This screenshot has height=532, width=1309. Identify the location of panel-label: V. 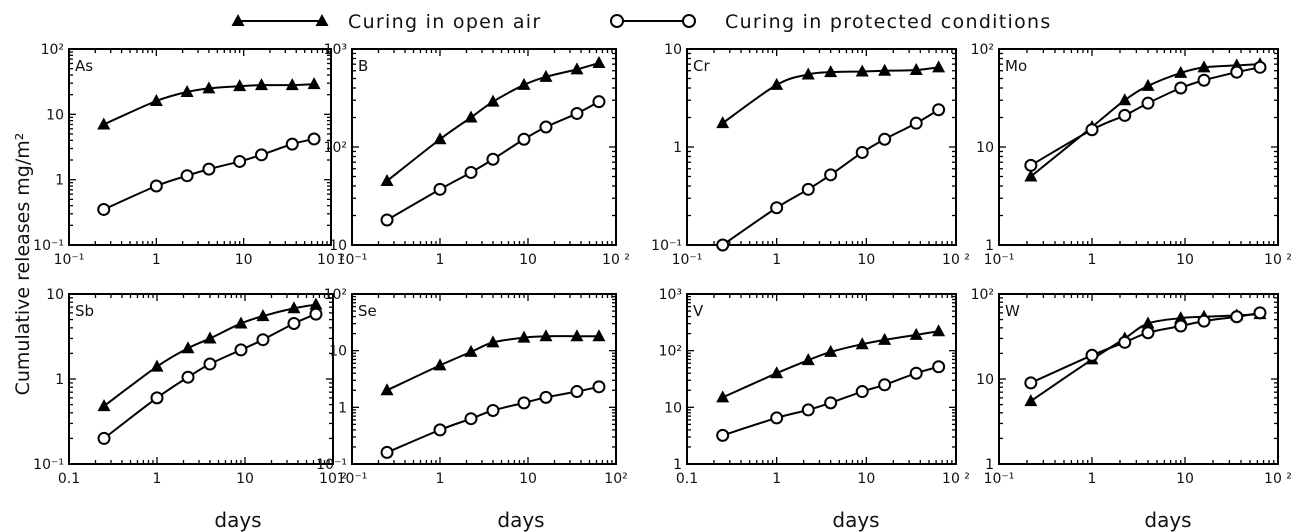
(698, 311).